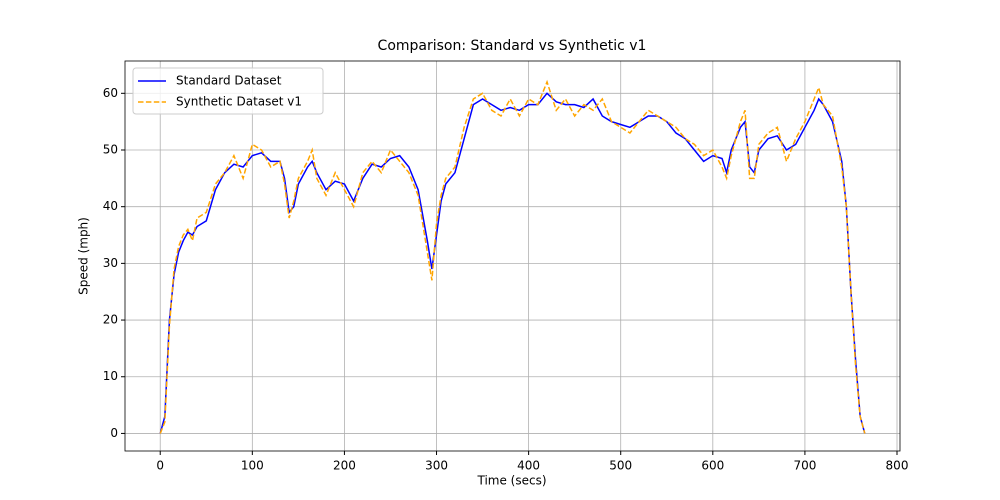 The image size is (1000, 500). Describe the element at coordinates (897, 466) in the screenshot. I see `x-tick-label: 800` at that location.